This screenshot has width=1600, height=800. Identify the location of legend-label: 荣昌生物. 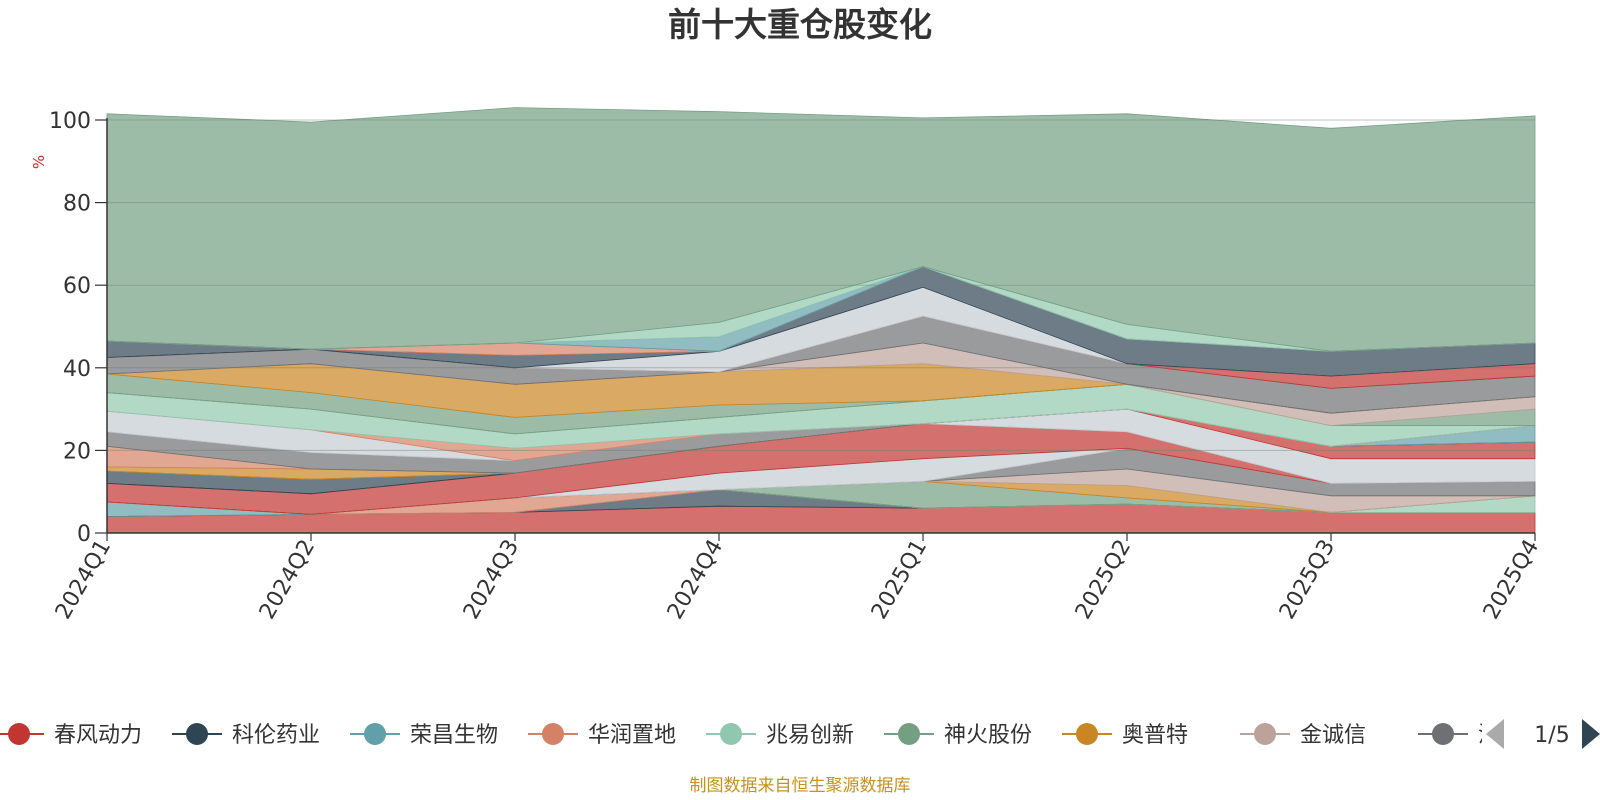
(454, 735).